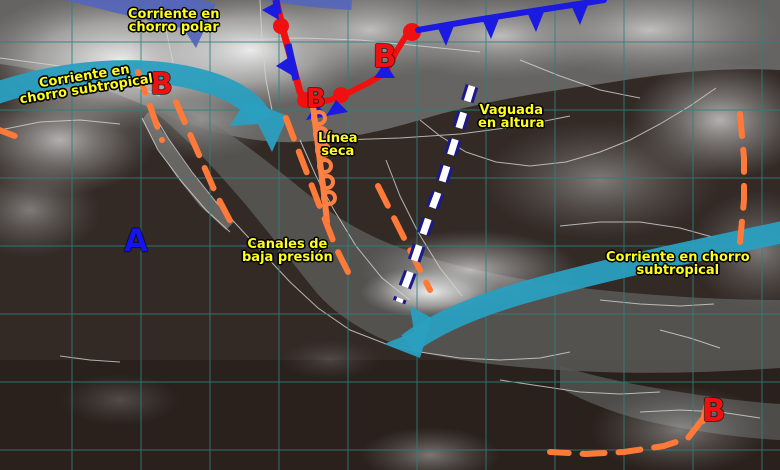  Describe the element at coordinates (136, 241) in the screenshot. I see `pressure-center-high-pacific: A` at that location.